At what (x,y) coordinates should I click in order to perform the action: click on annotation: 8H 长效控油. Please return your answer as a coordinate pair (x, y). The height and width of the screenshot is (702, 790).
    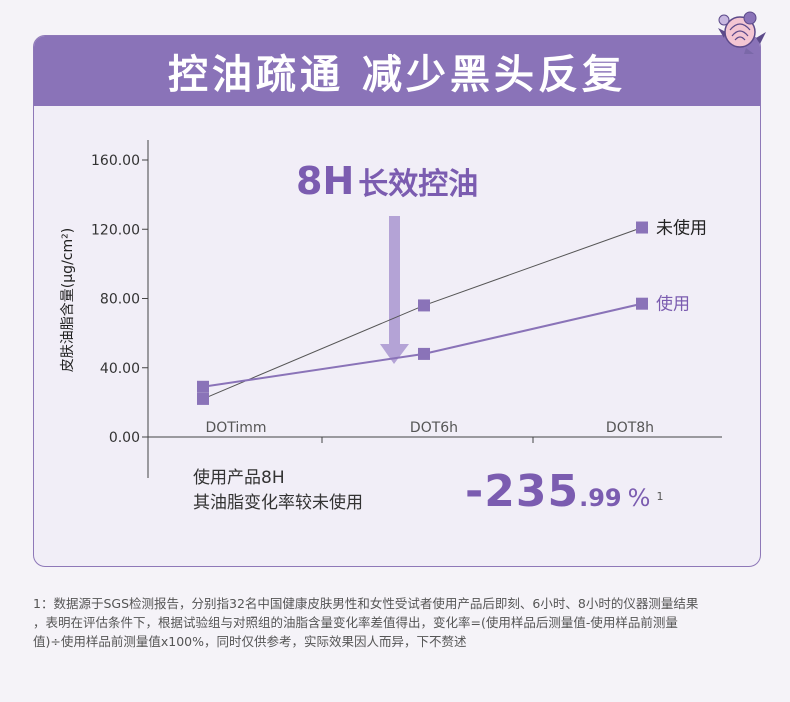
    Looking at the image, I should click on (387, 181).